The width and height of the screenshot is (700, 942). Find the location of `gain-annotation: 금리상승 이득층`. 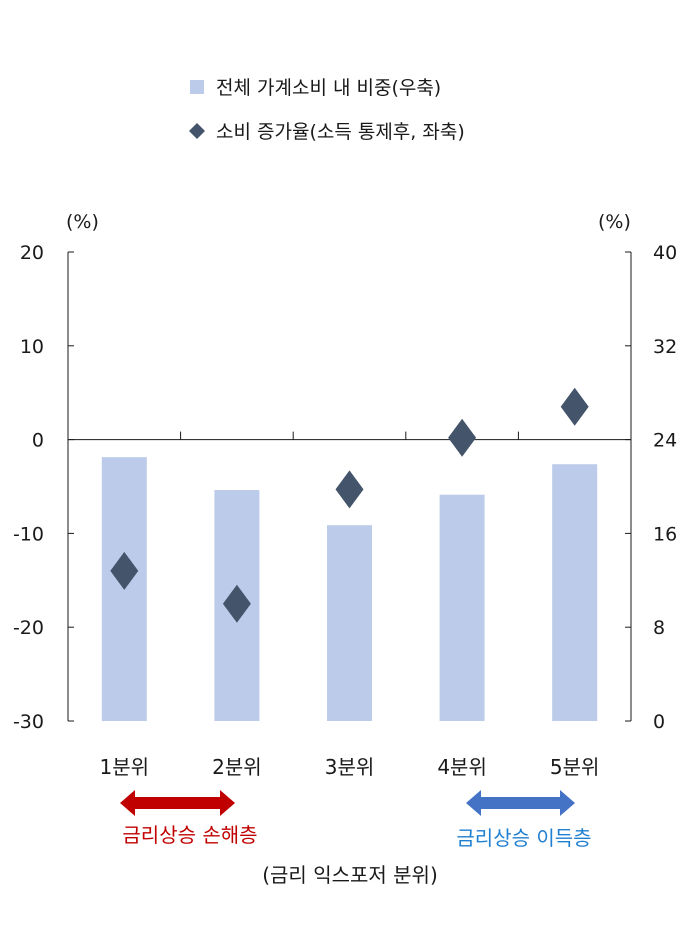

gain-annotation: 금리상승 이득층 is located at coordinates (523, 838).